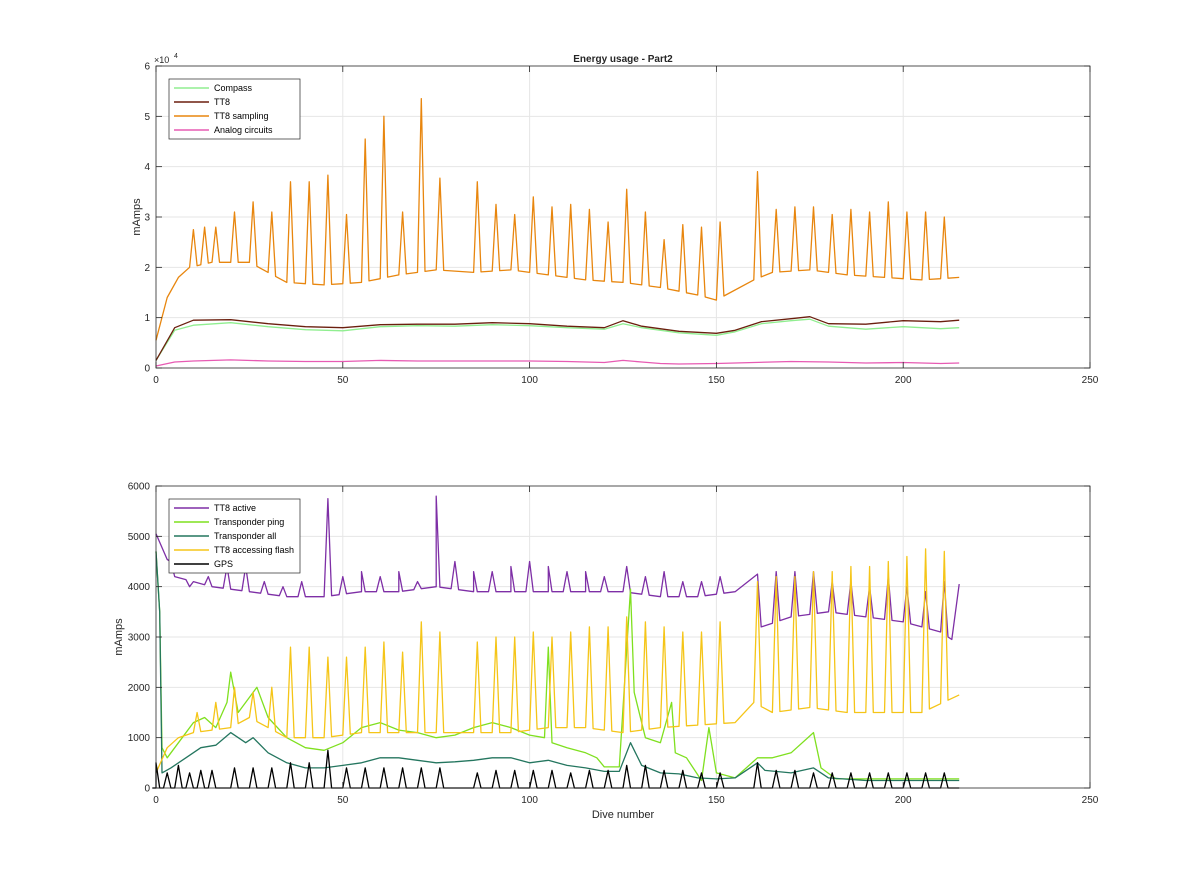 The width and height of the screenshot is (1200, 885). I want to click on x-axis-label: Dive number, so click(623, 815).